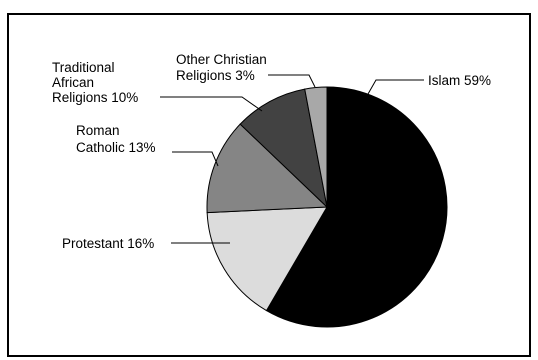  What do you see at coordinates (116, 139) in the screenshot?
I see `label-roman-catholic: Roman Catholic 13%` at bounding box center [116, 139].